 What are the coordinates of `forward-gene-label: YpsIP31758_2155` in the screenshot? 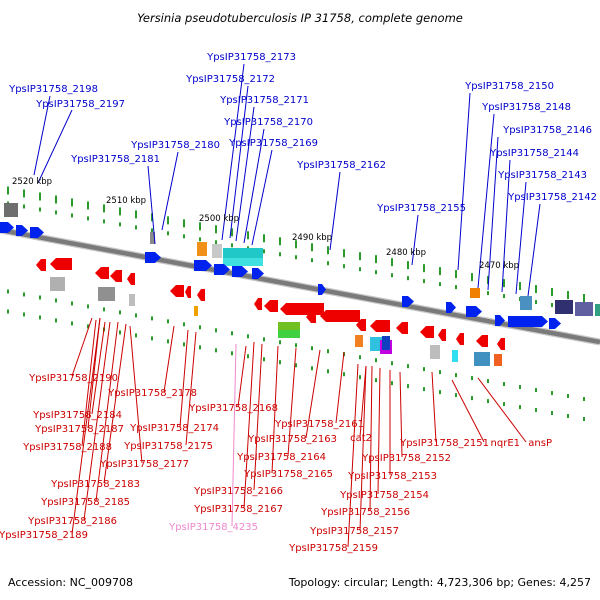 It's located at (421, 208).